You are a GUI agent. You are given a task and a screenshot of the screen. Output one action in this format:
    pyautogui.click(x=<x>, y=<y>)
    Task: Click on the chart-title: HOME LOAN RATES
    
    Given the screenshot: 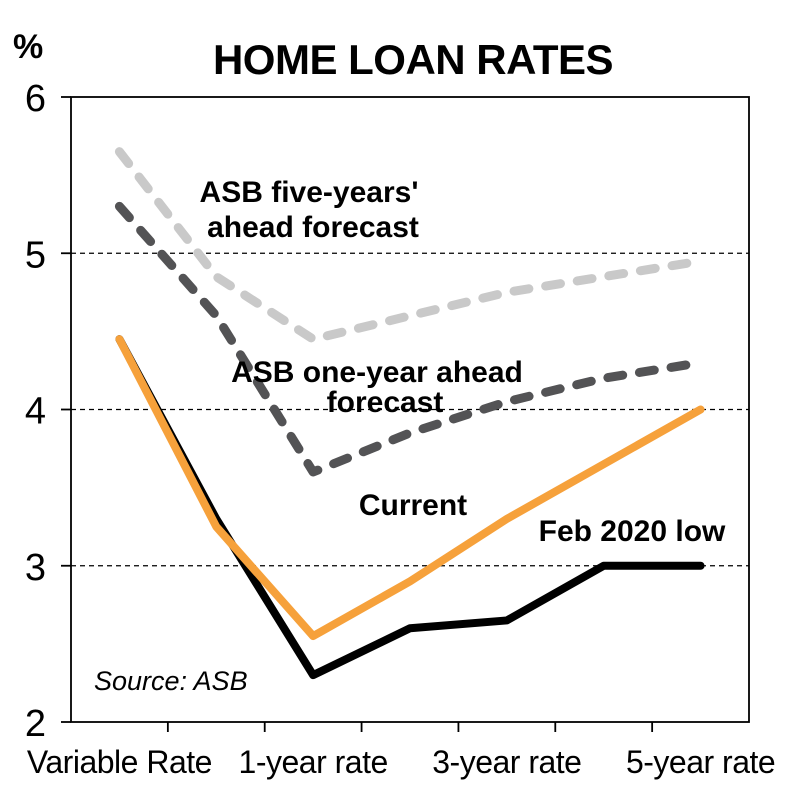 What is the action you would take?
    pyautogui.click(x=413, y=59)
    